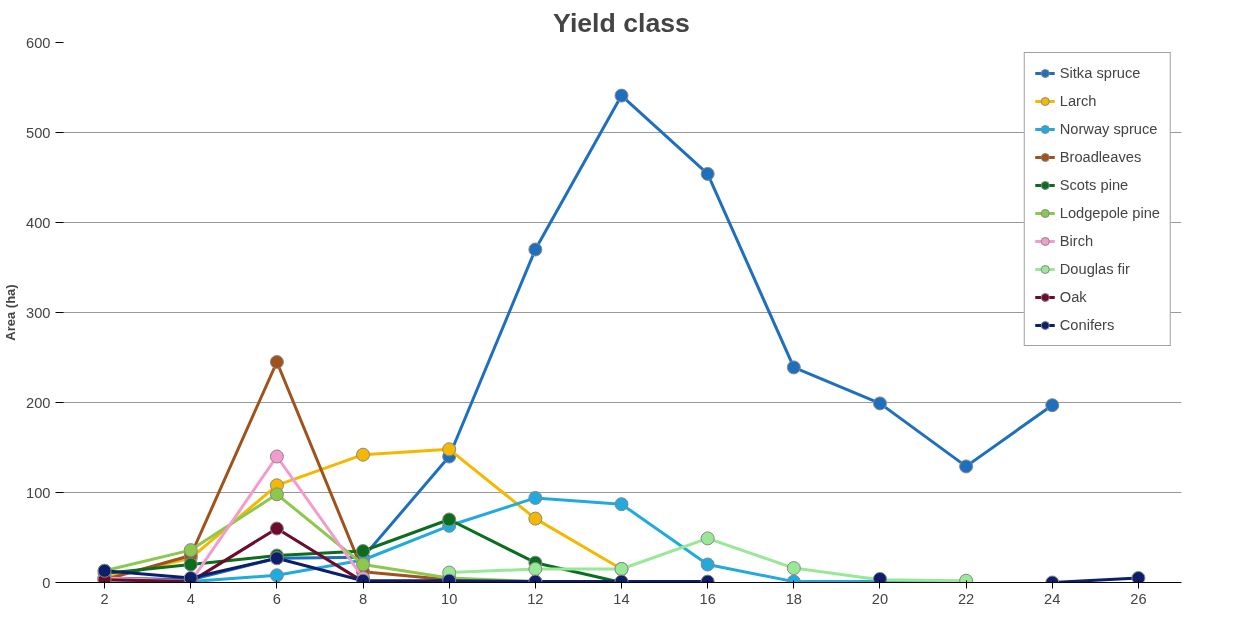 The image size is (1255, 644). Describe the element at coordinates (190, 598) in the screenshot. I see `x-tick-label: 4` at that location.